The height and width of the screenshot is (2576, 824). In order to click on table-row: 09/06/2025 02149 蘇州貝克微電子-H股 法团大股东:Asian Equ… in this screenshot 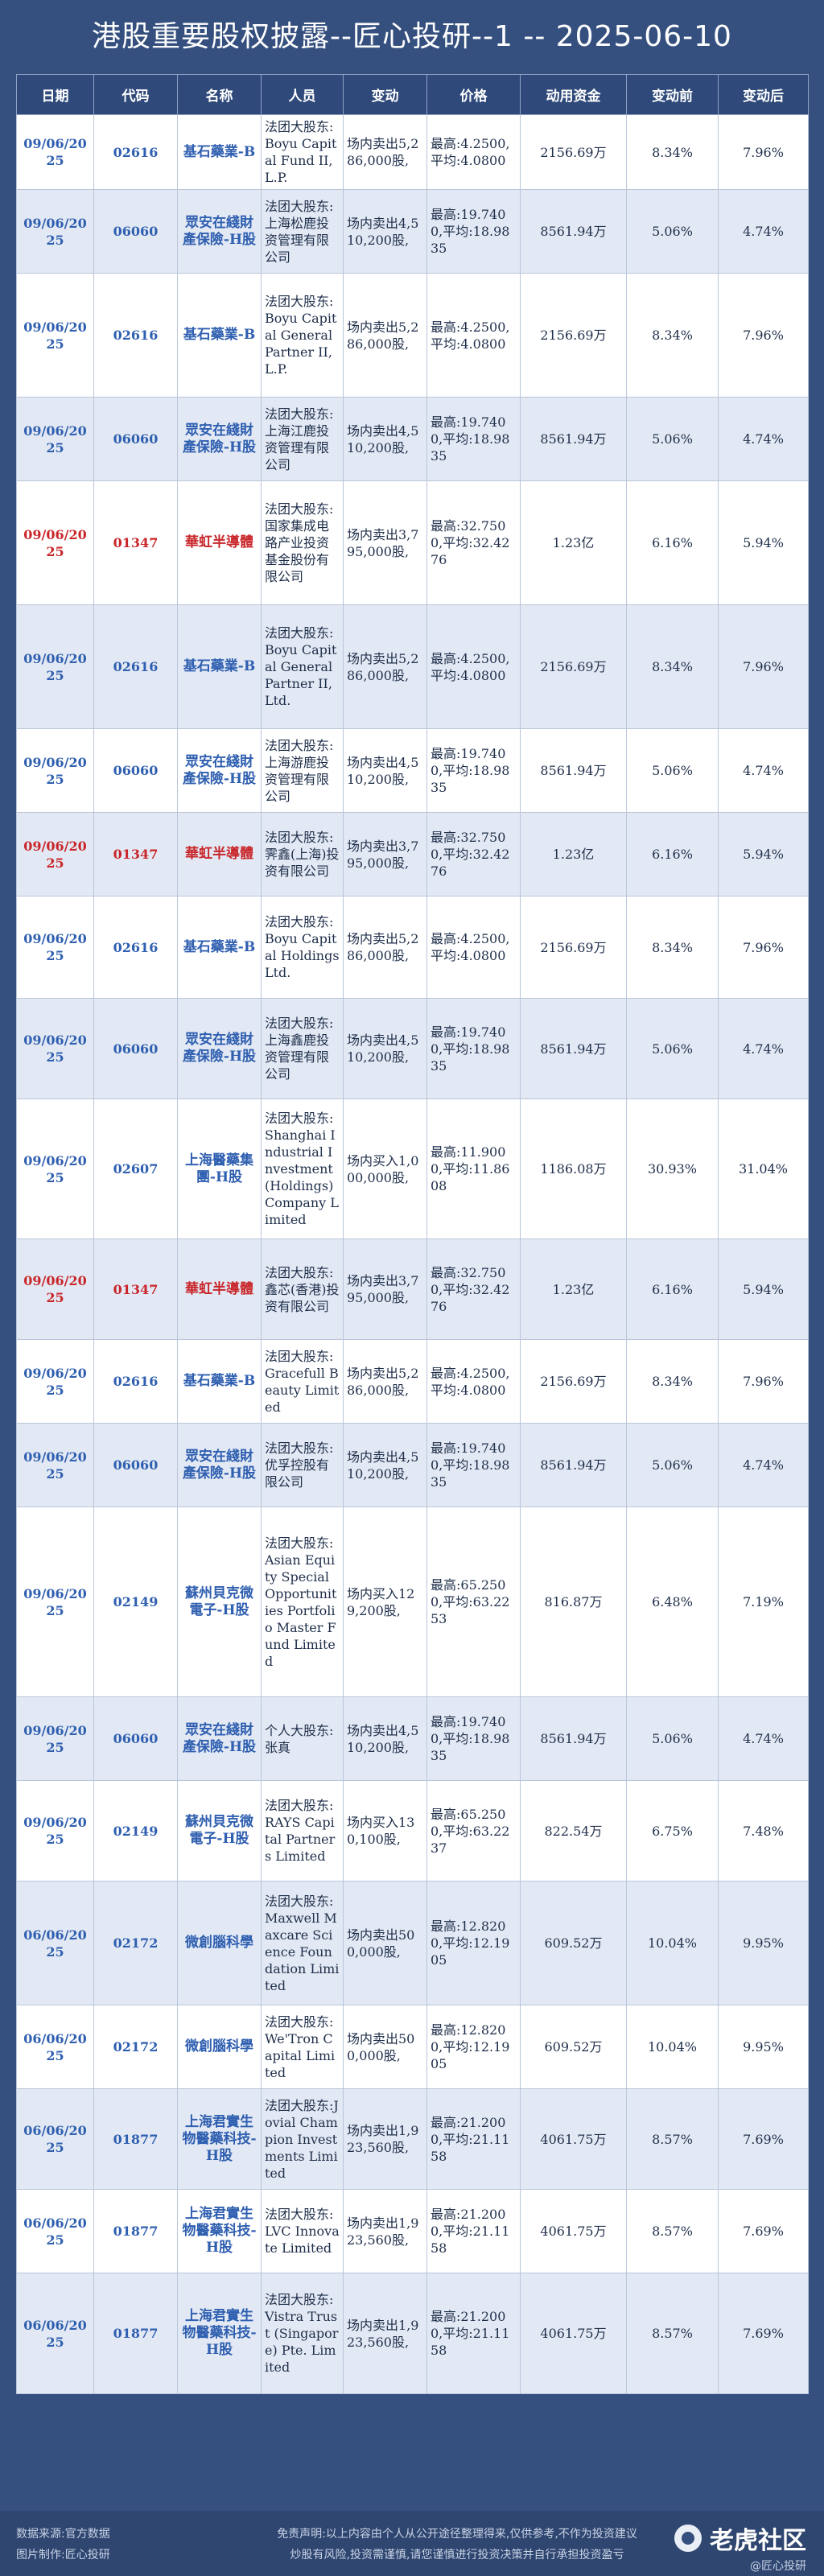, I will do `click(412, 1601)`.